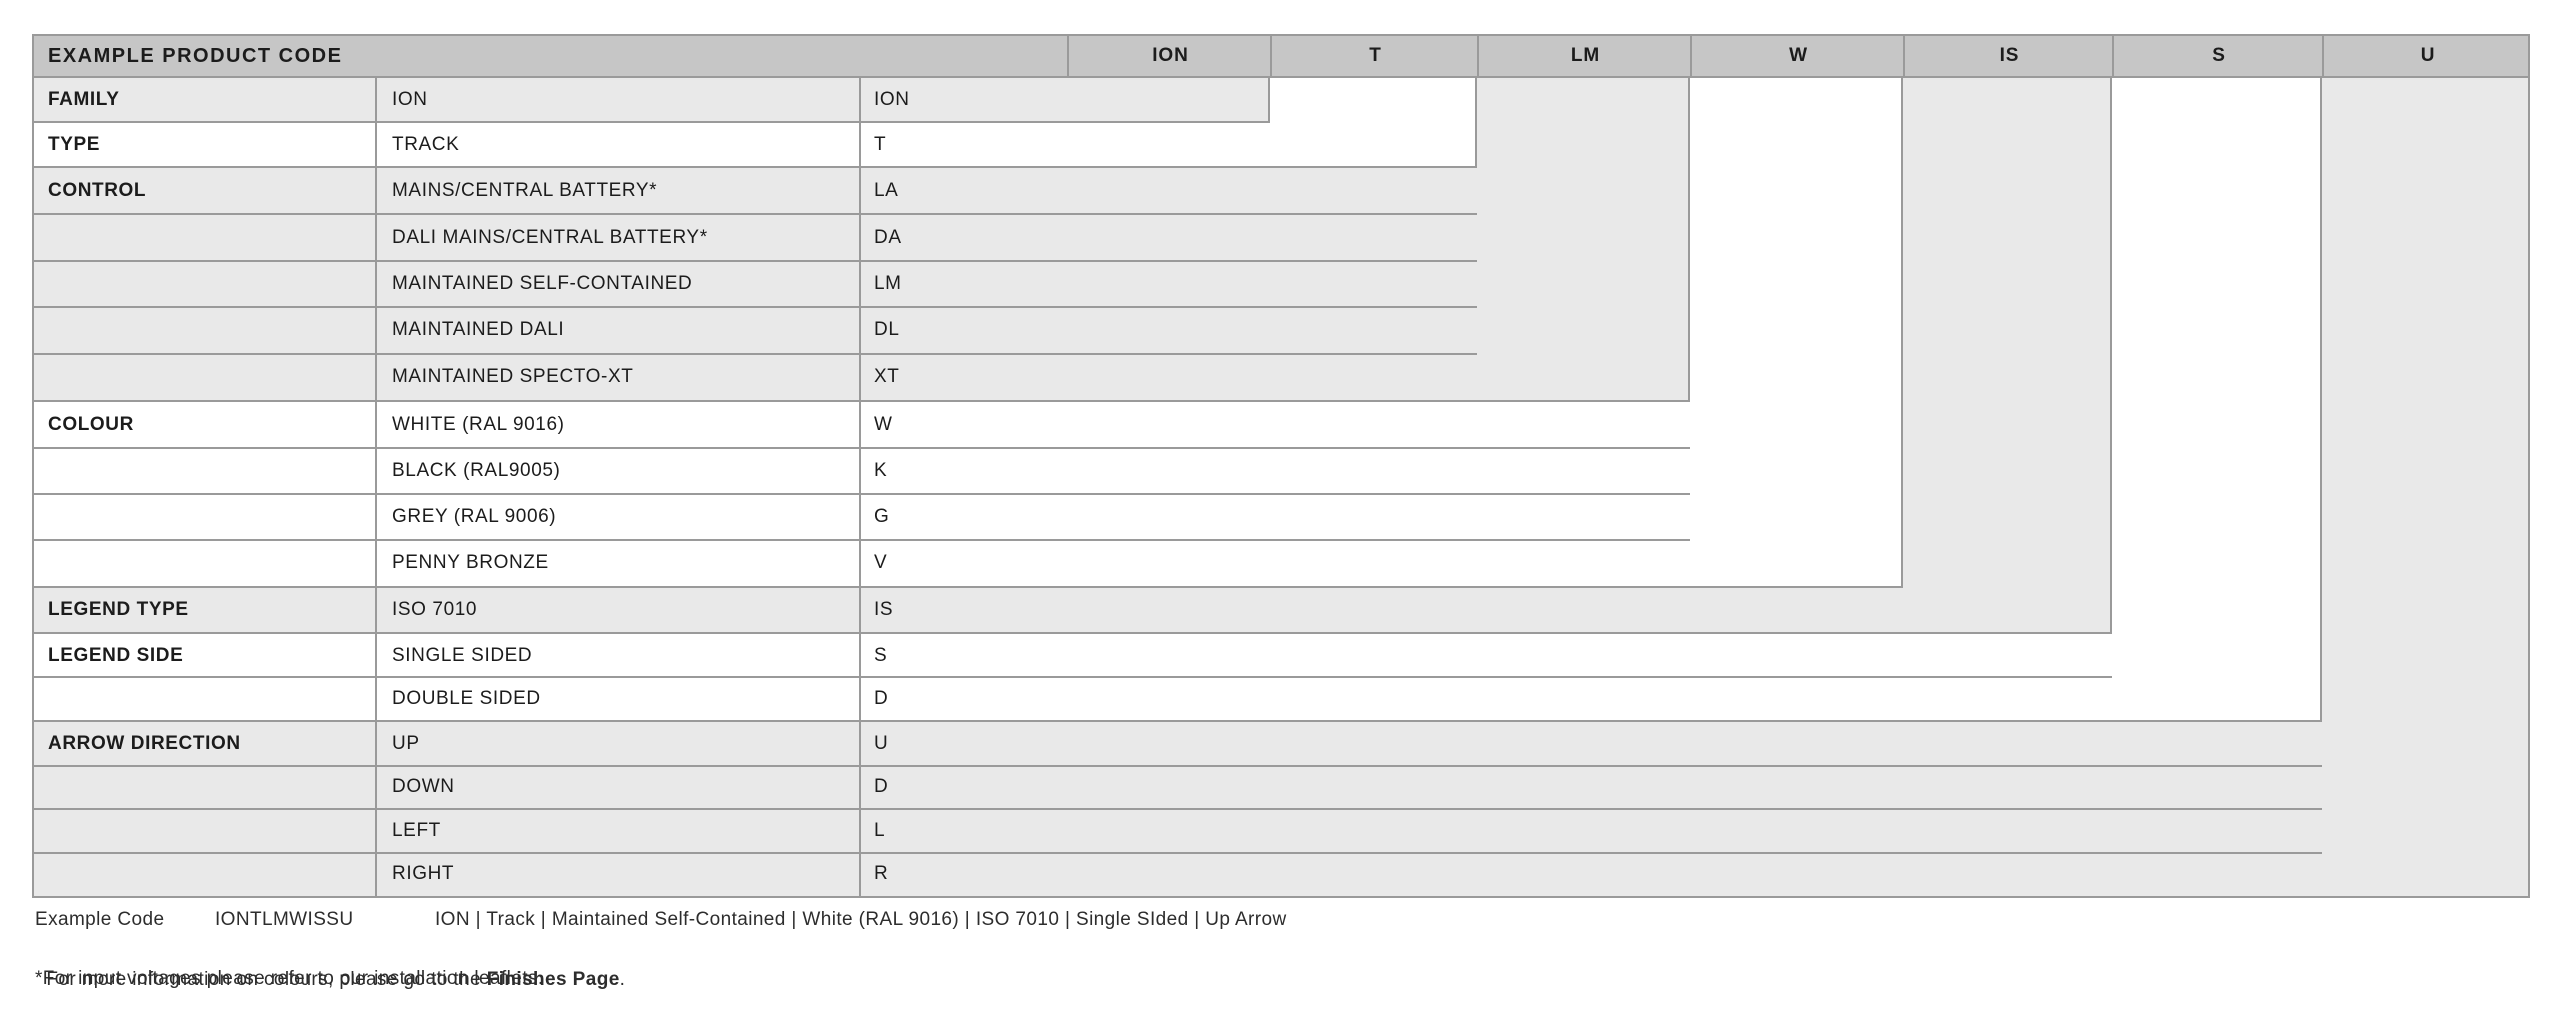 Image resolution: width=2560 pixels, height=1025 pixels. Describe the element at coordinates (284, 919) in the screenshot. I see `example-code-value: IONTLMWISSU` at that location.